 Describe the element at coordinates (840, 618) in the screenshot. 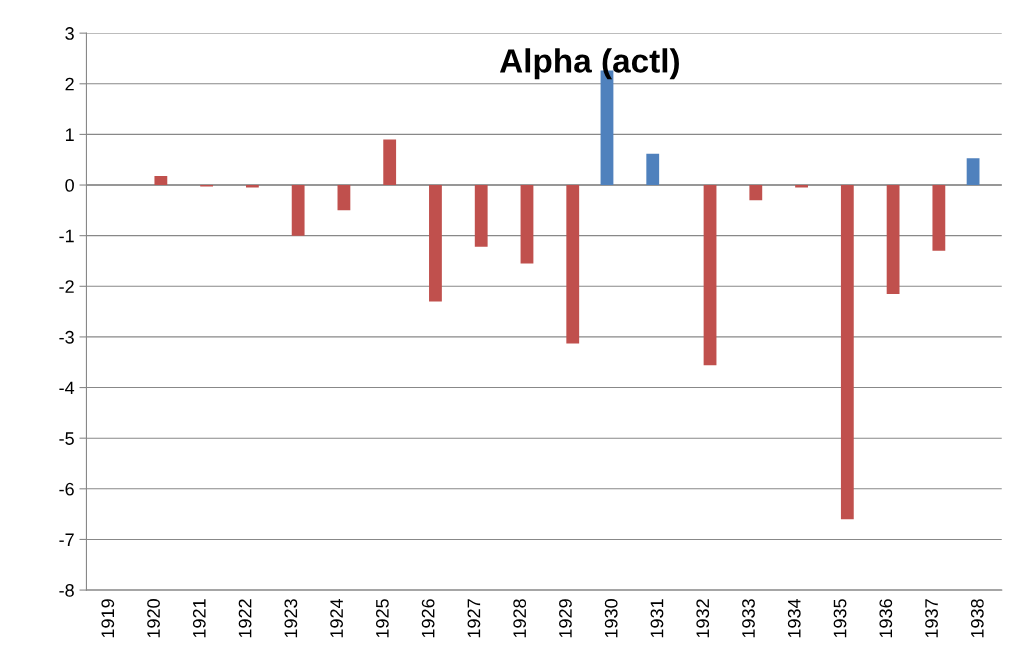

I see `x-tick-label: 1935` at that location.